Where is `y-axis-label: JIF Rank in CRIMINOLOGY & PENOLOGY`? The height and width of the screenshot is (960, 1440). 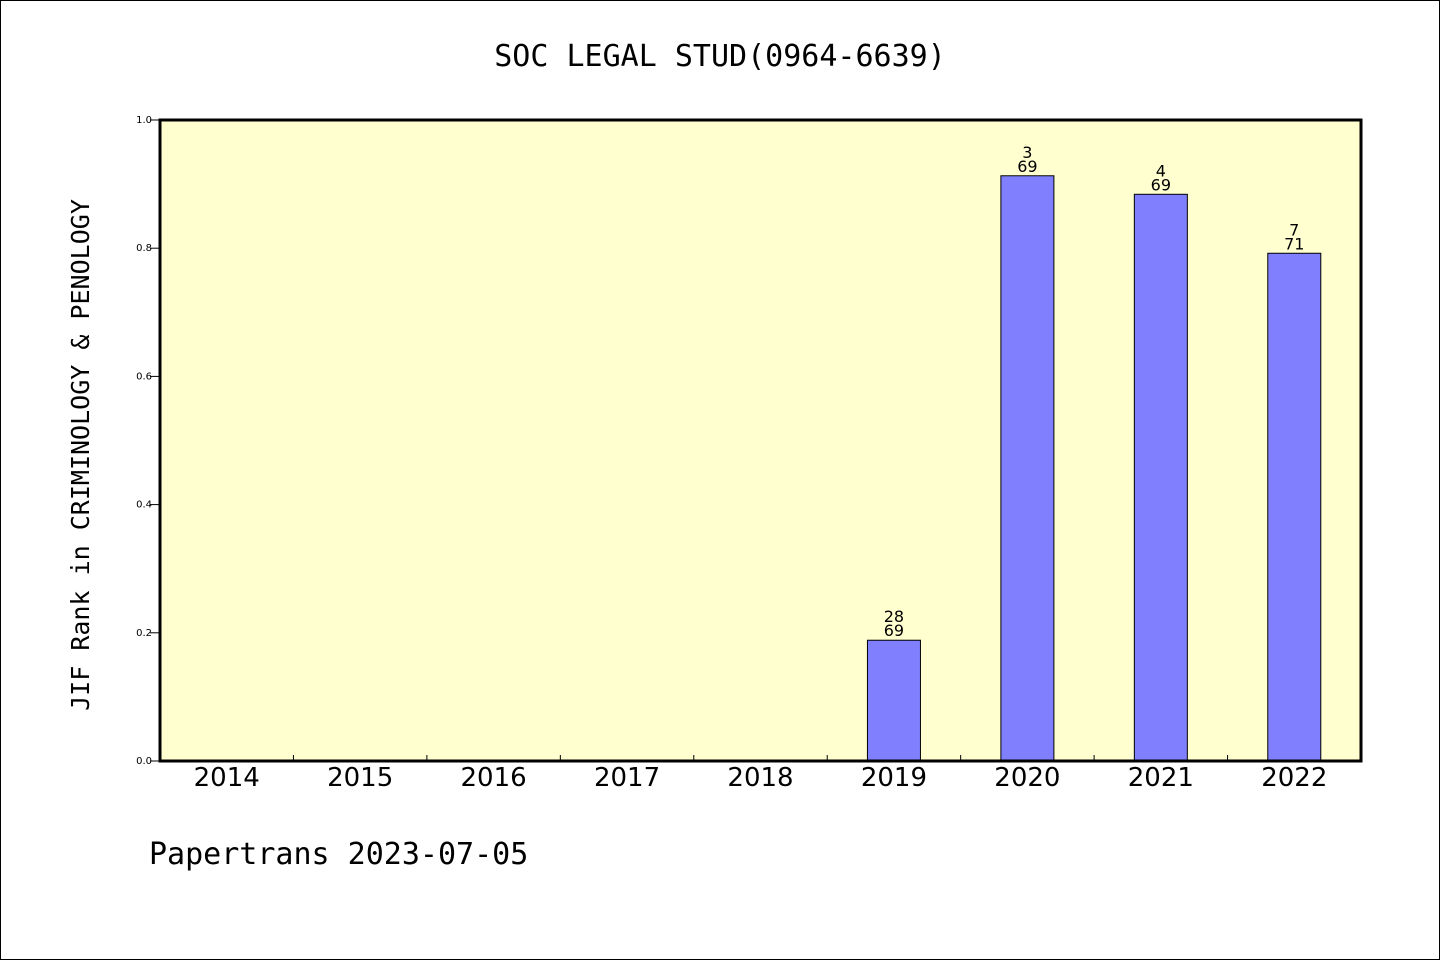
y-axis-label: JIF Rank in CRIMINOLOGY & PENOLOGY is located at coordinates (80, 455).